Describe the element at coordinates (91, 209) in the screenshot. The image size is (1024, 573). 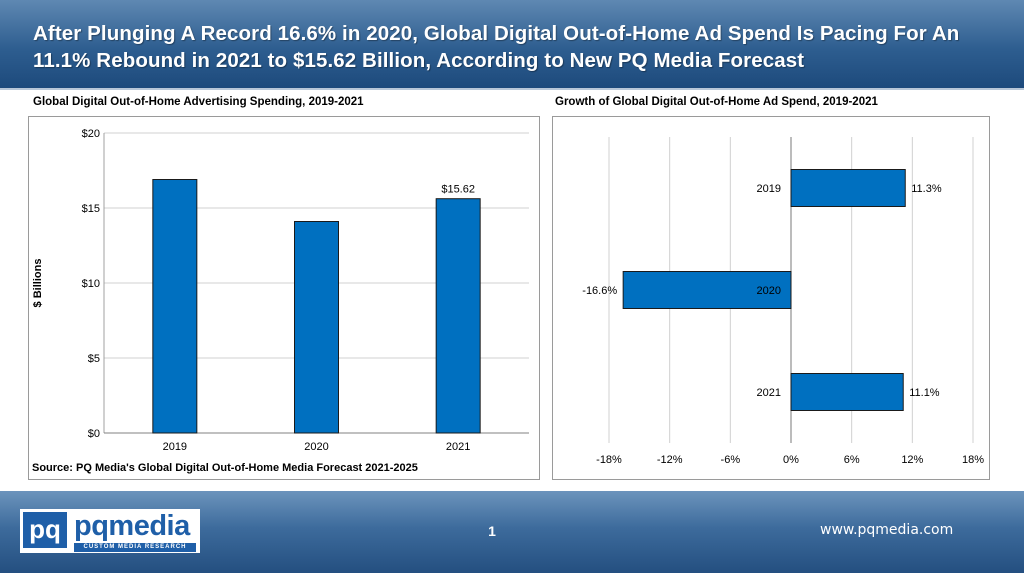
I see `y-tick-label: $15` at that location.